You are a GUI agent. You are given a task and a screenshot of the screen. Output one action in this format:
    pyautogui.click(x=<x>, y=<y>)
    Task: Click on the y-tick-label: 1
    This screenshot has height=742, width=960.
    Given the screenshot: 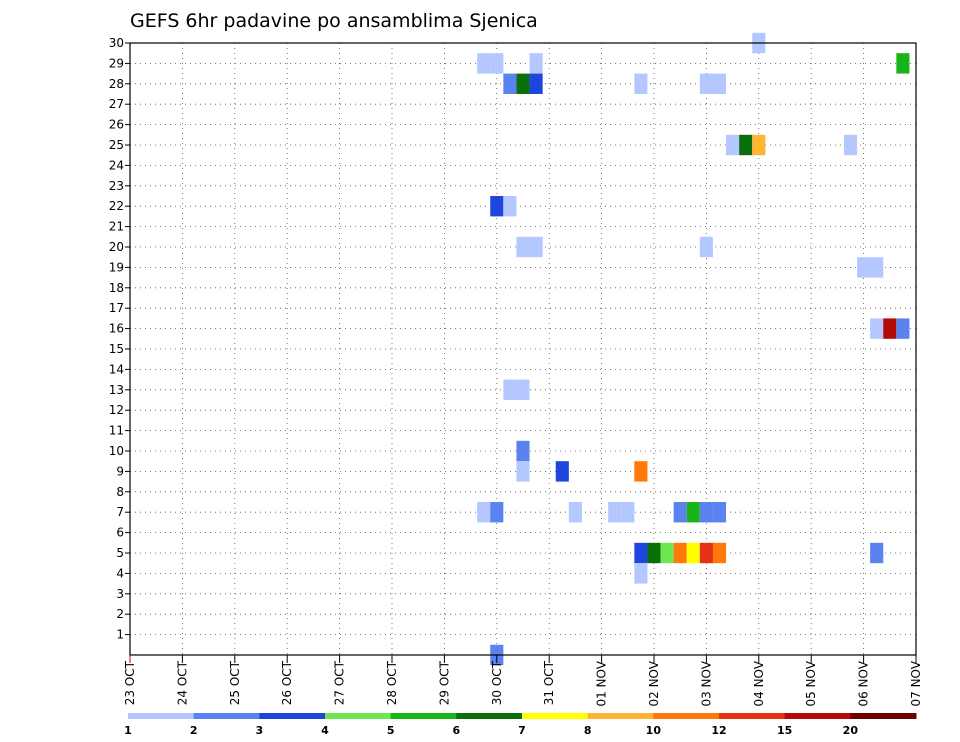 What is the action you would take?
    pyautogui.click(x=120, y=635)
    